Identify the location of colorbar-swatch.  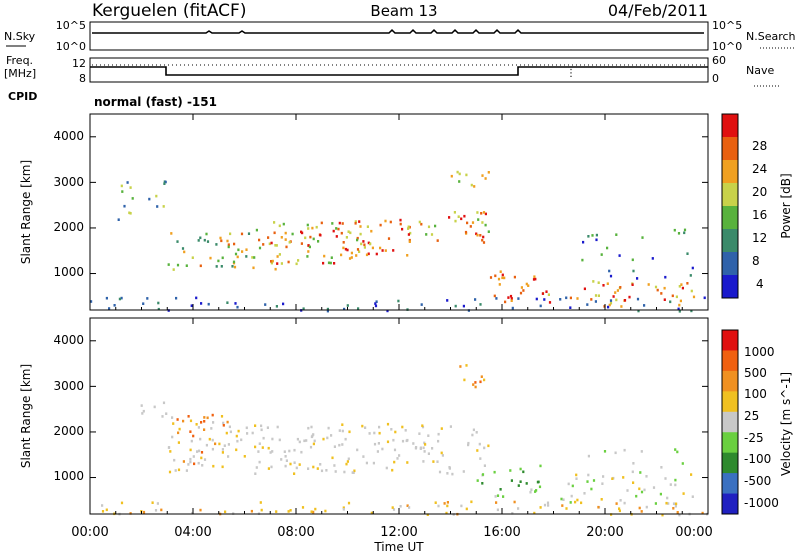
(730, 463).